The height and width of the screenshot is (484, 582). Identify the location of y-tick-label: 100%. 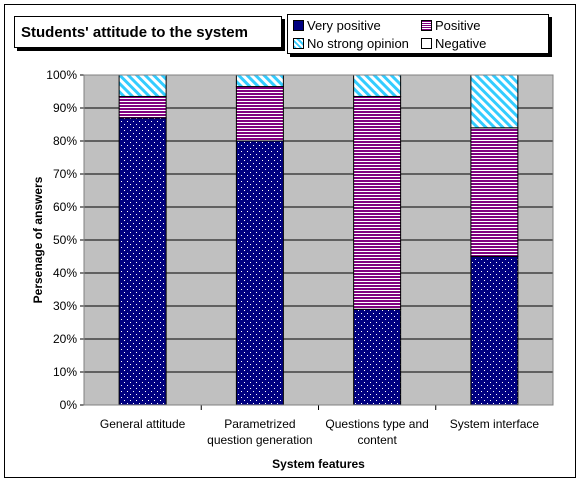
(61, 75).